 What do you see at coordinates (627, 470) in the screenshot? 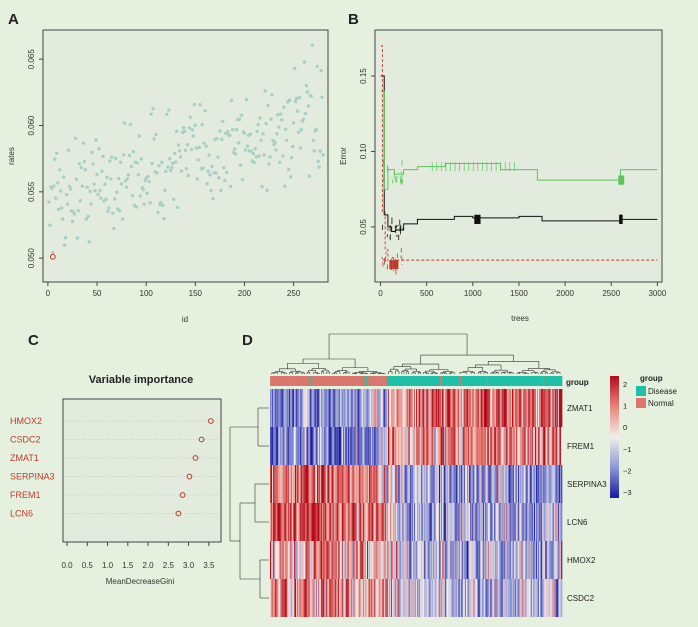
I see `heatmap-scale-label: −2` at bounding box center [627, 470].